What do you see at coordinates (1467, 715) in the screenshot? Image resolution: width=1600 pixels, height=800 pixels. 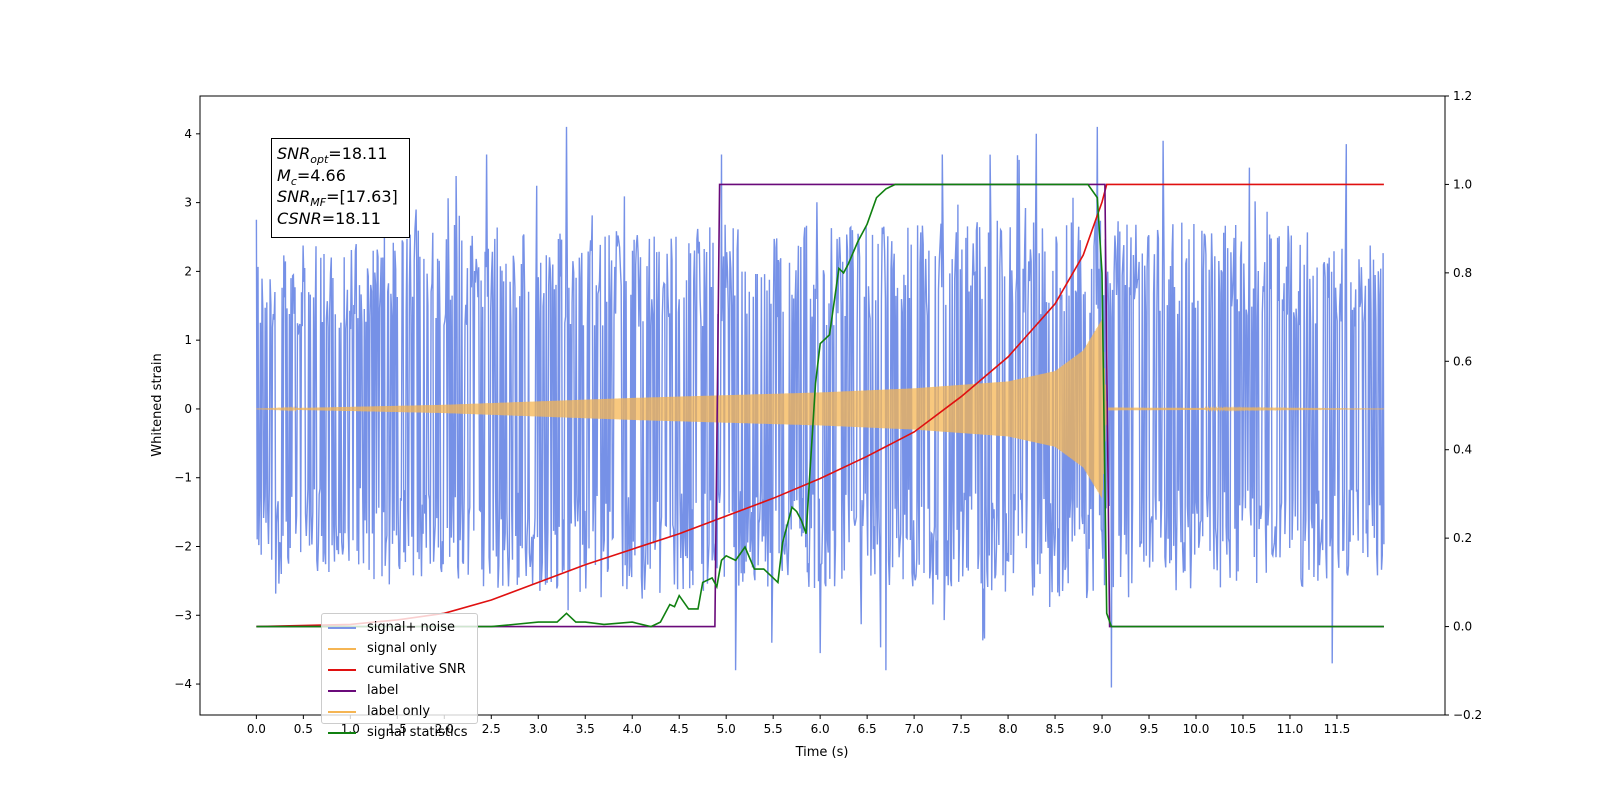 I see `y2-tick-label: −0.2` at bounding box center [1467, 715].